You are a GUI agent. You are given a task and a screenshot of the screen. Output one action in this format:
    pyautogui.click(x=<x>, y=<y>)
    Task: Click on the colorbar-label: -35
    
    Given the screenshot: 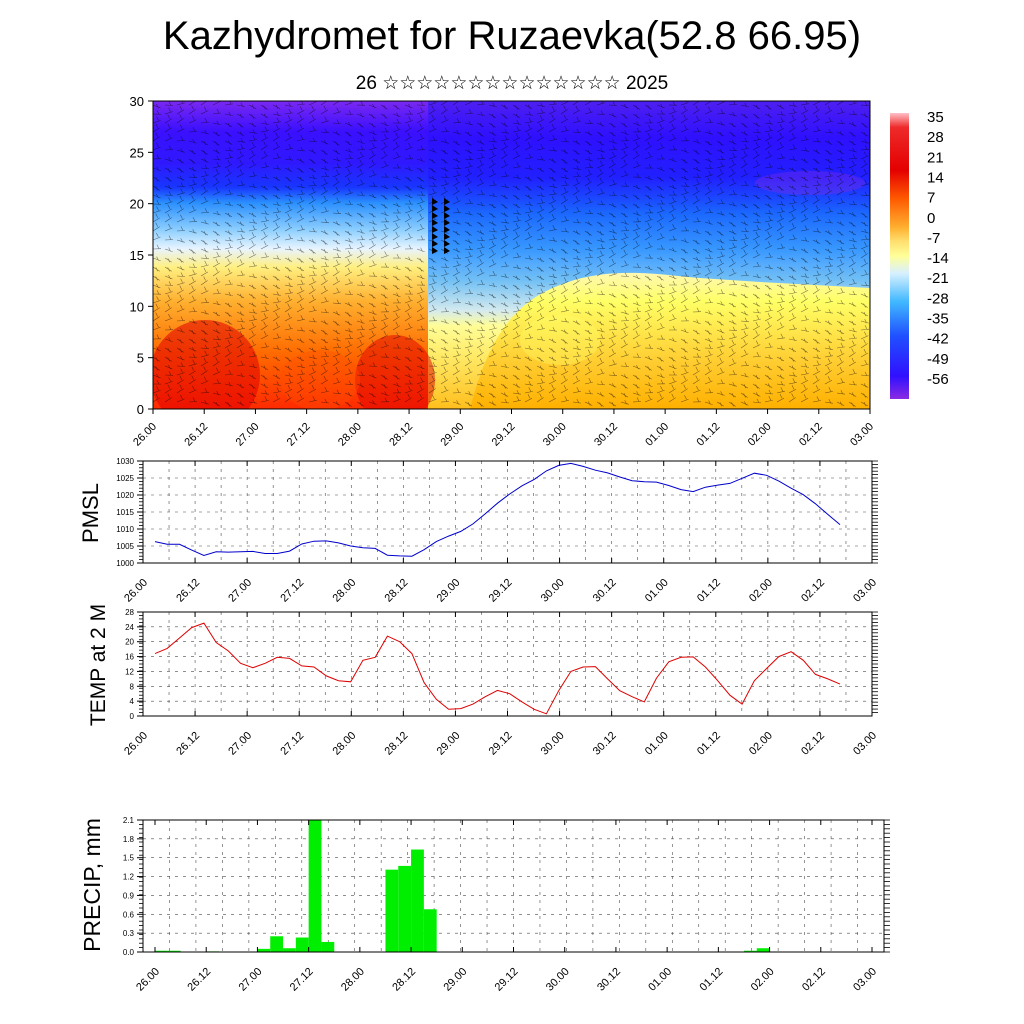 What is the action you would take?
    pyautogui.click(x=938, y=319)
    